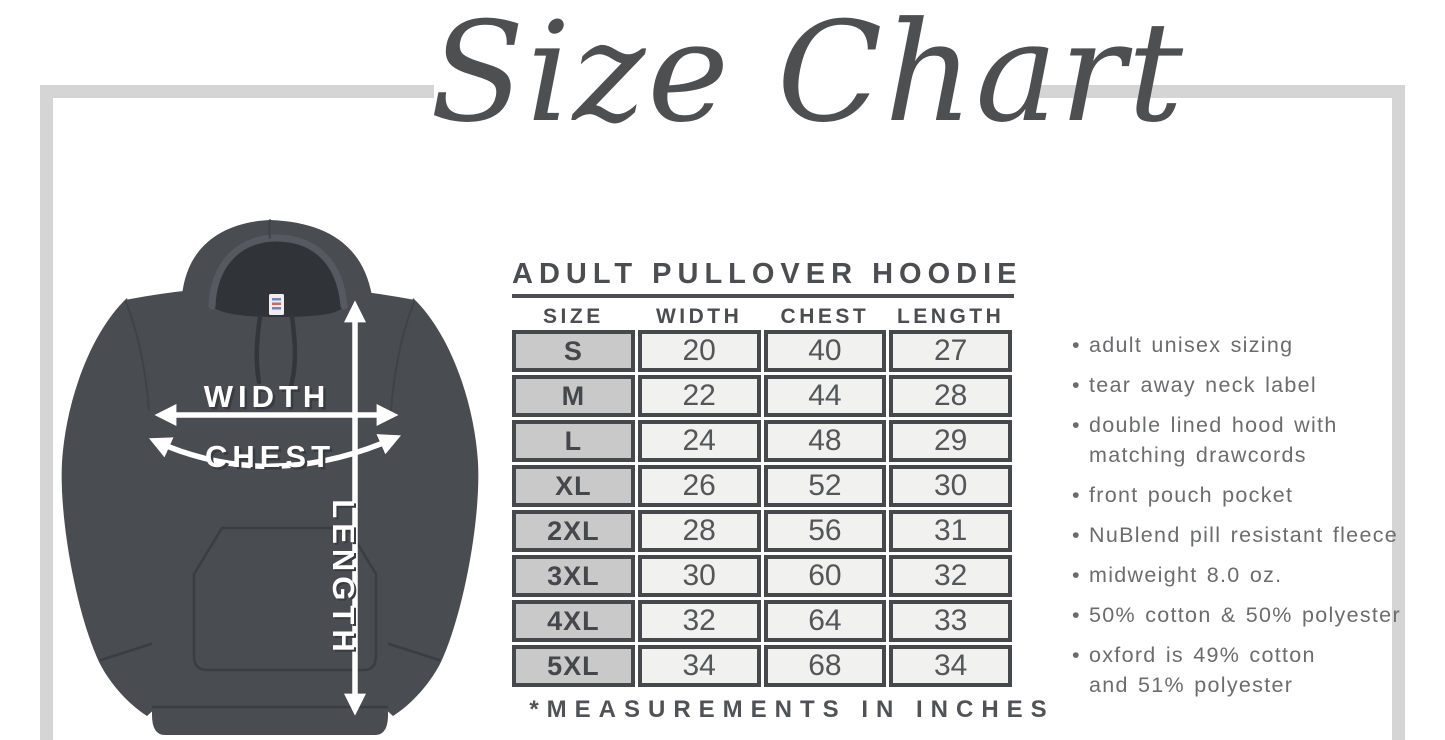 Image resolution: width=1445 pixels, height=740 pixels. I want to click on drawcord-right, so click(293, 351).